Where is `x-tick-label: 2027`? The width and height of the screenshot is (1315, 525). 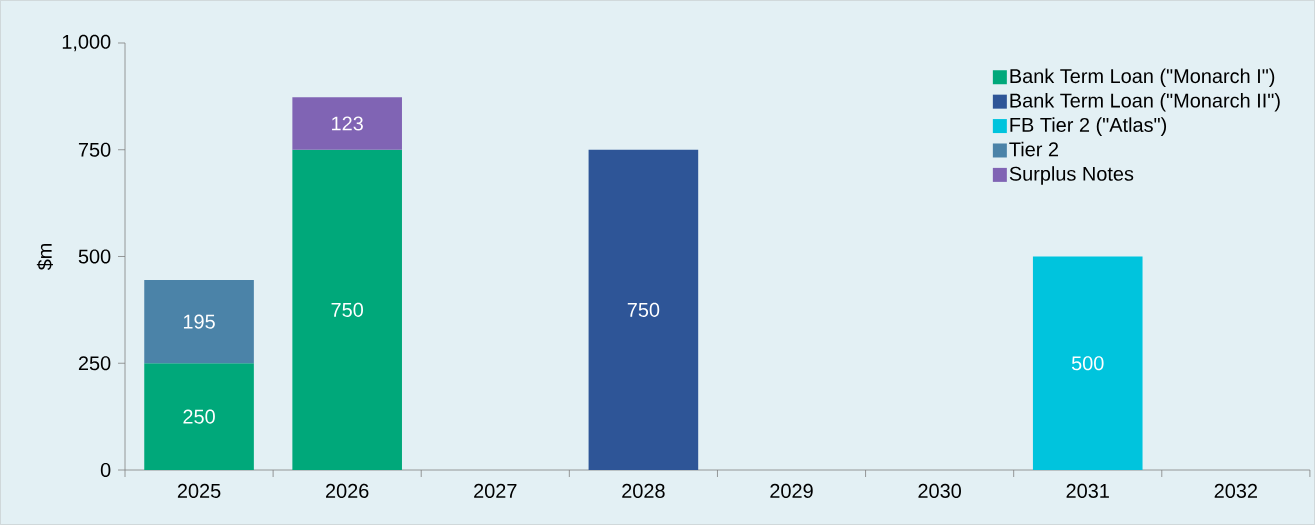
x-tick-label: 2027 is located at coordinates (495, 490).